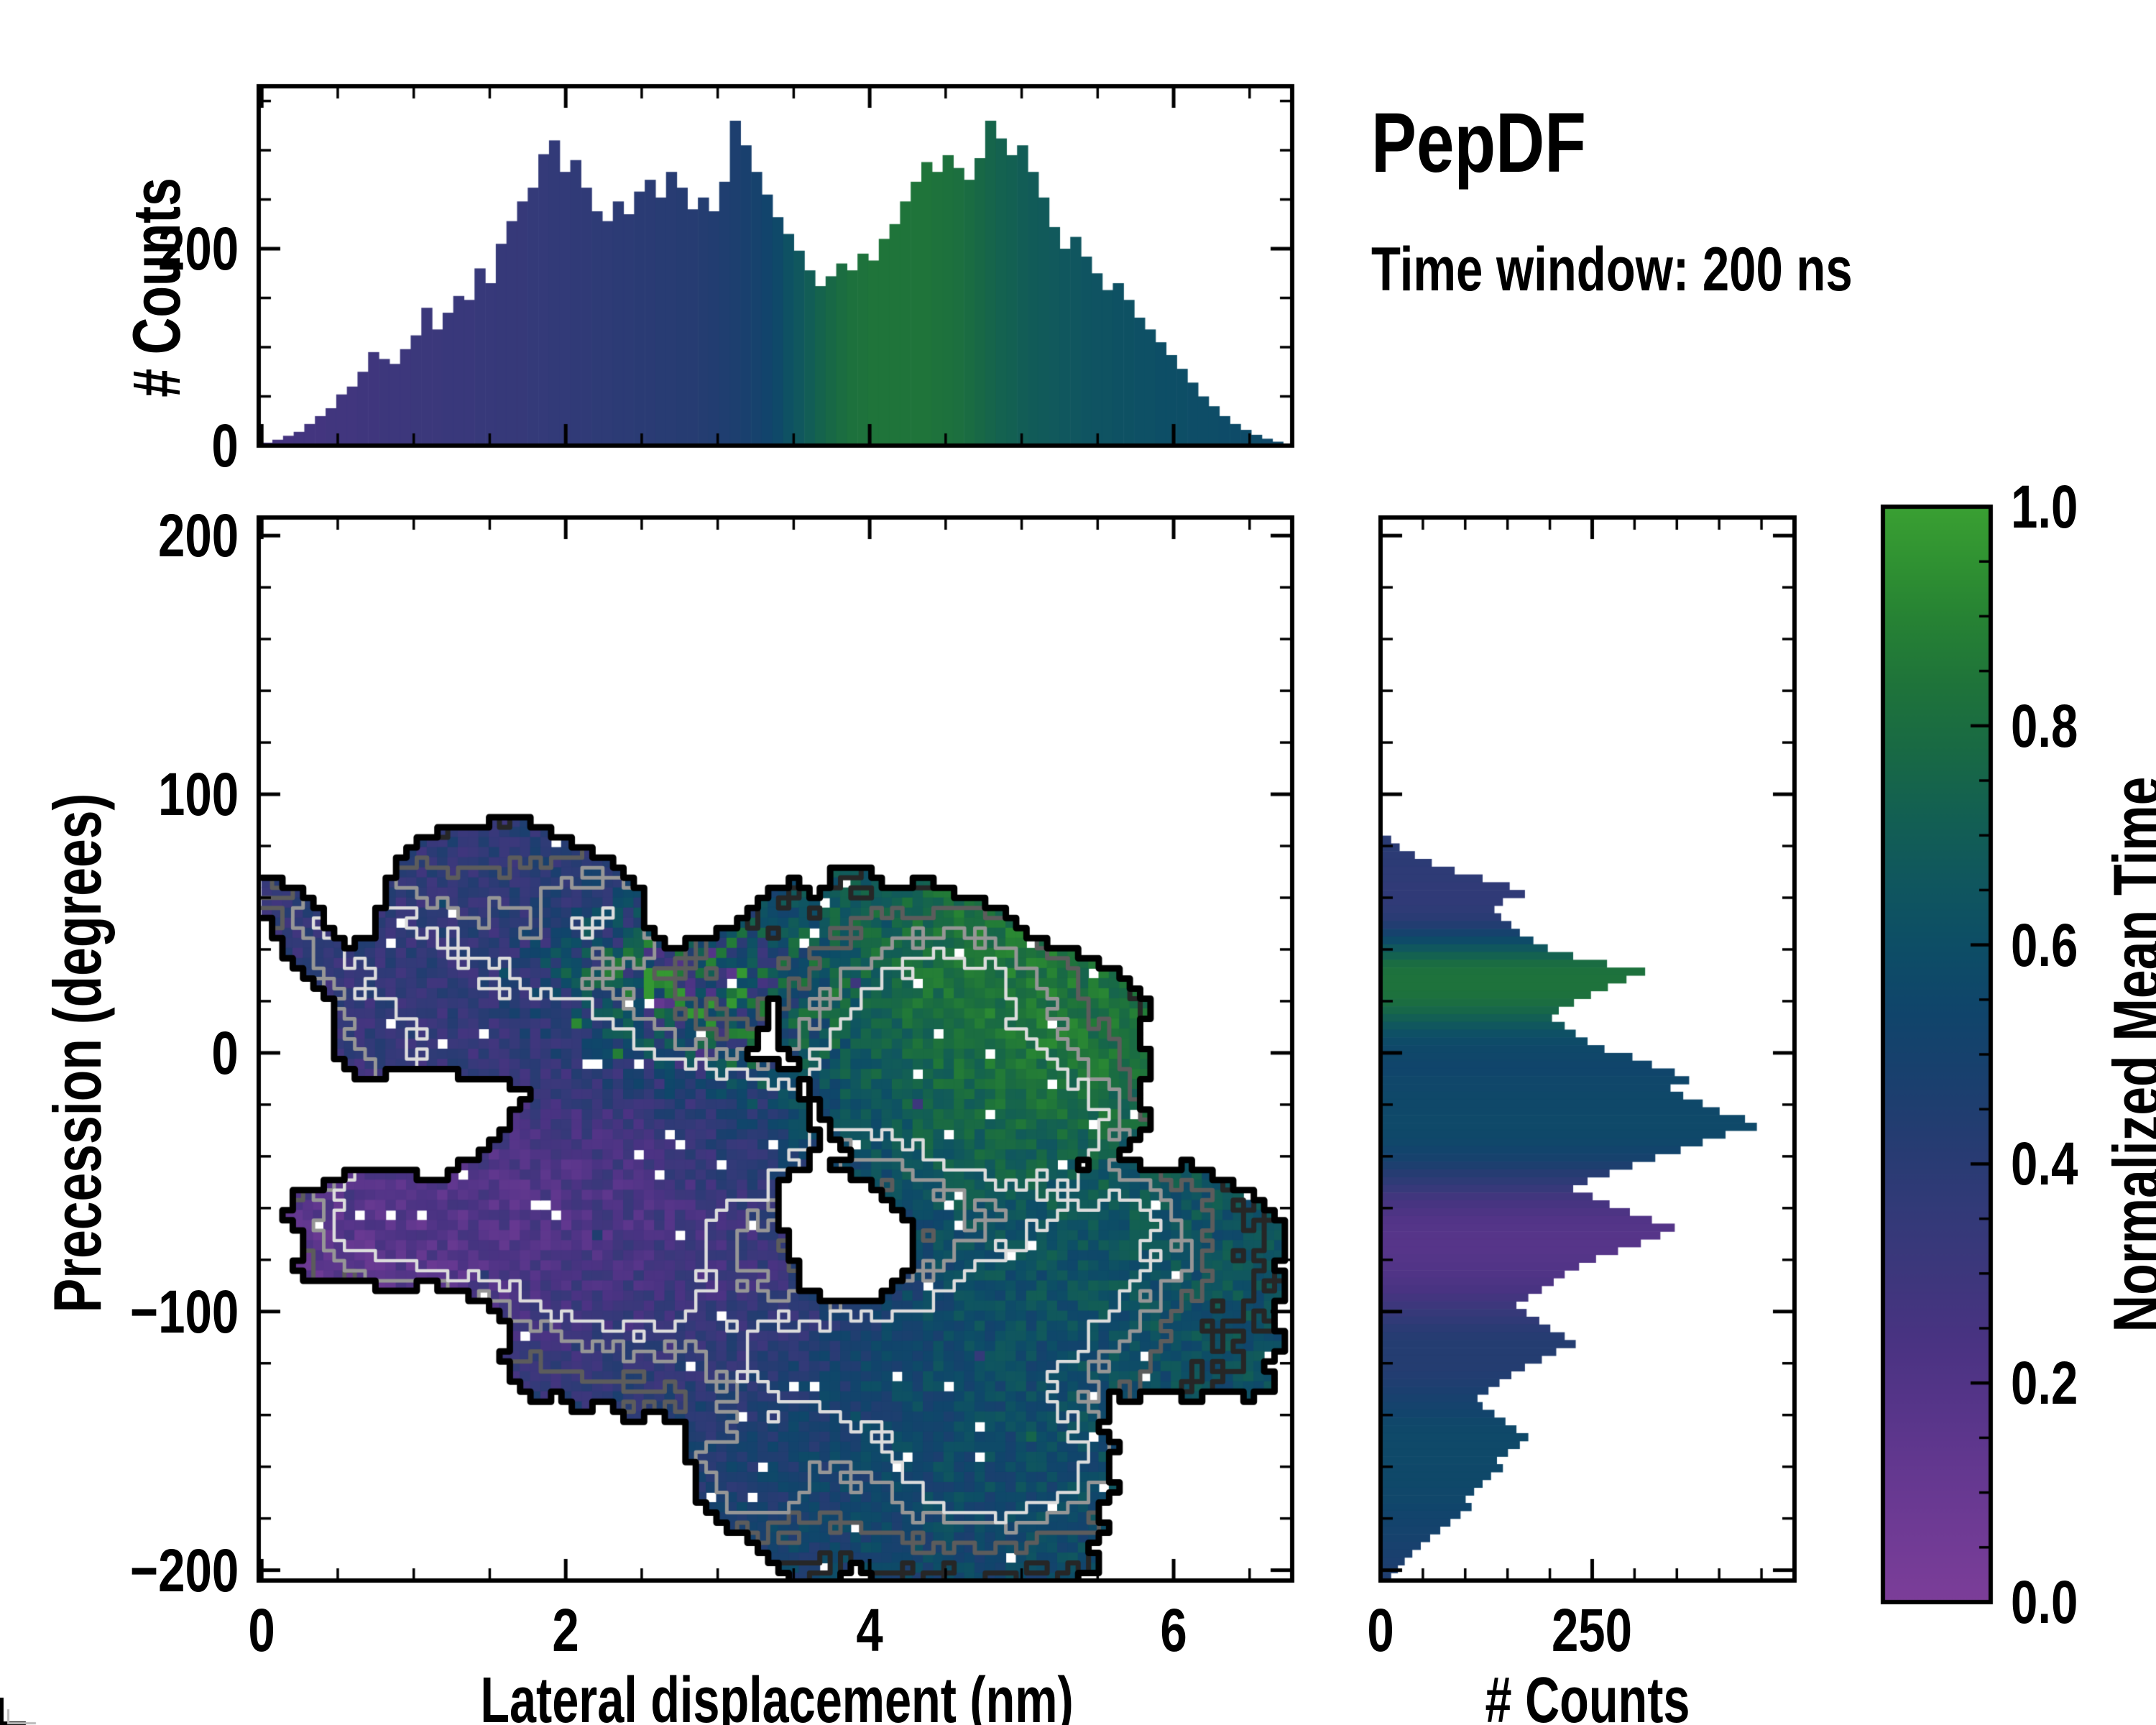  Describe the element at coordinates (2044, 506) in the screenshot. I see `tick-label: 1.0` at that location.